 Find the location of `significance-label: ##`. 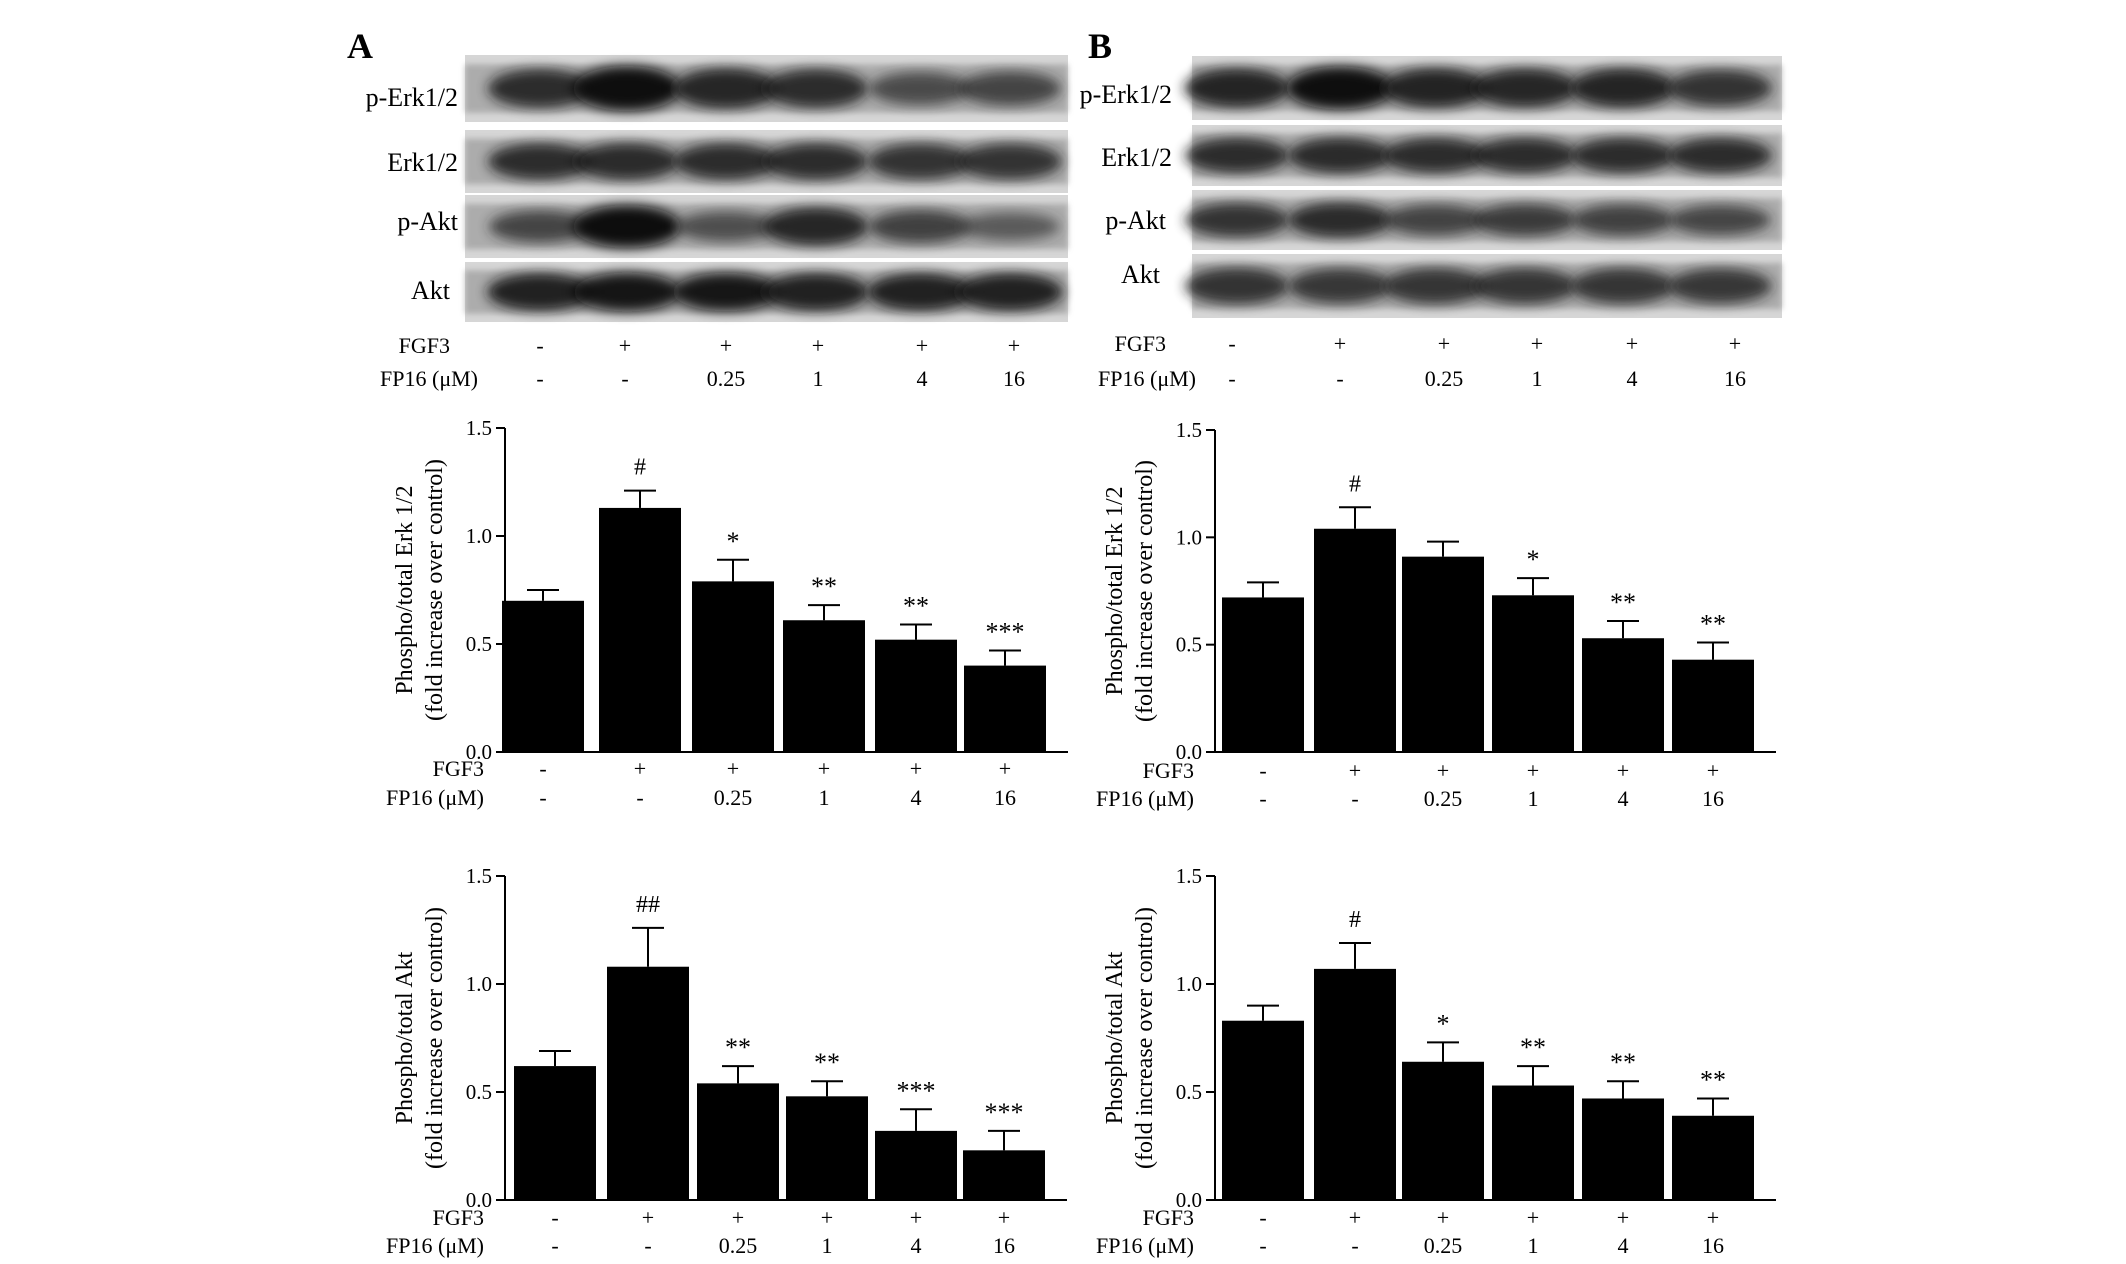

significance-label: ## is located at coordinates (648, 905).